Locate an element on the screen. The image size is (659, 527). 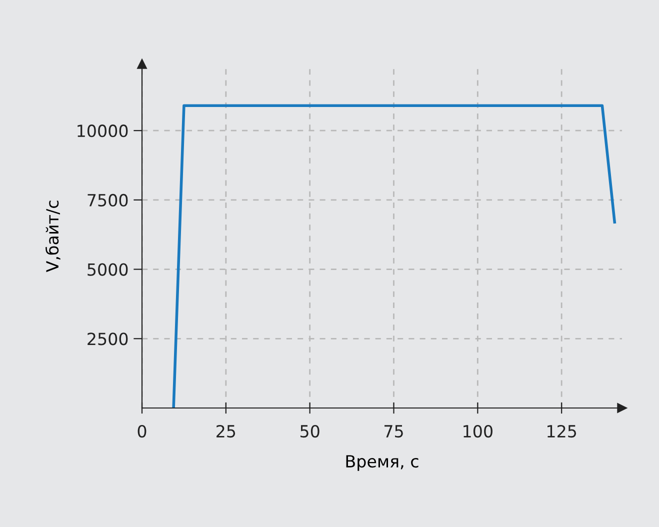
x-tick-label: 25 is located at coordinates (226, 431).